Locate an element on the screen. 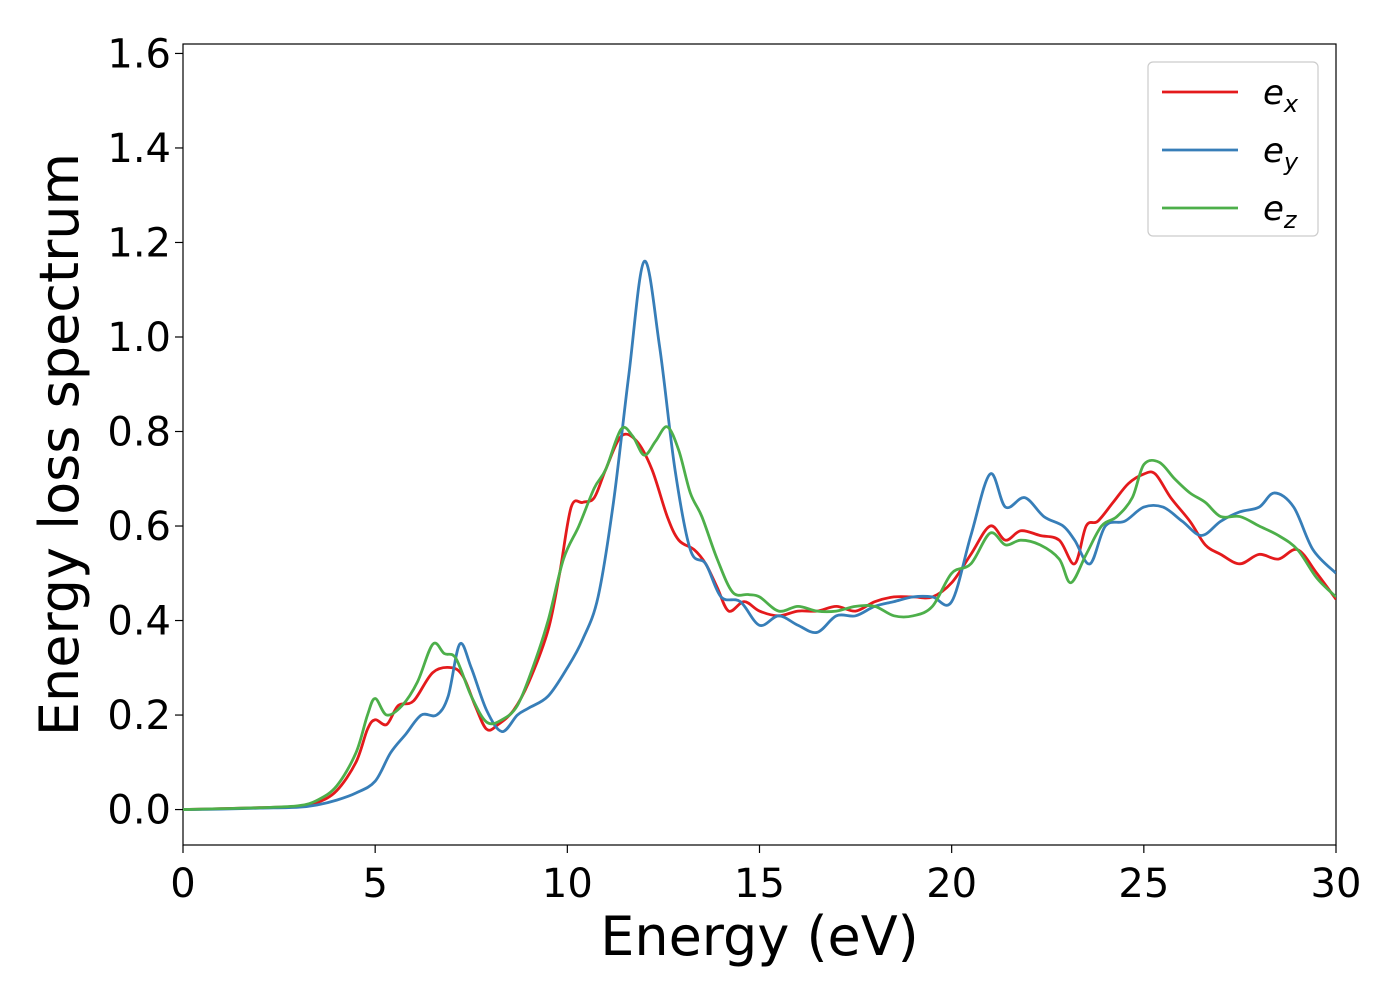  legend: ex ey ez is located at coordinates (1233, 149).